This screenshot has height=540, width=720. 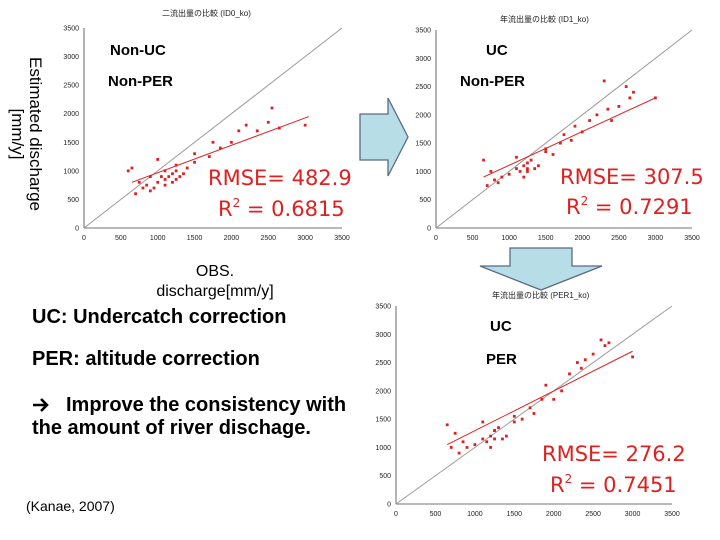 What do you see at coordinates (140, 81) in the screenshot?
I see `chart1-label-bottom: Non-PER` at bounding box center [140, 81].